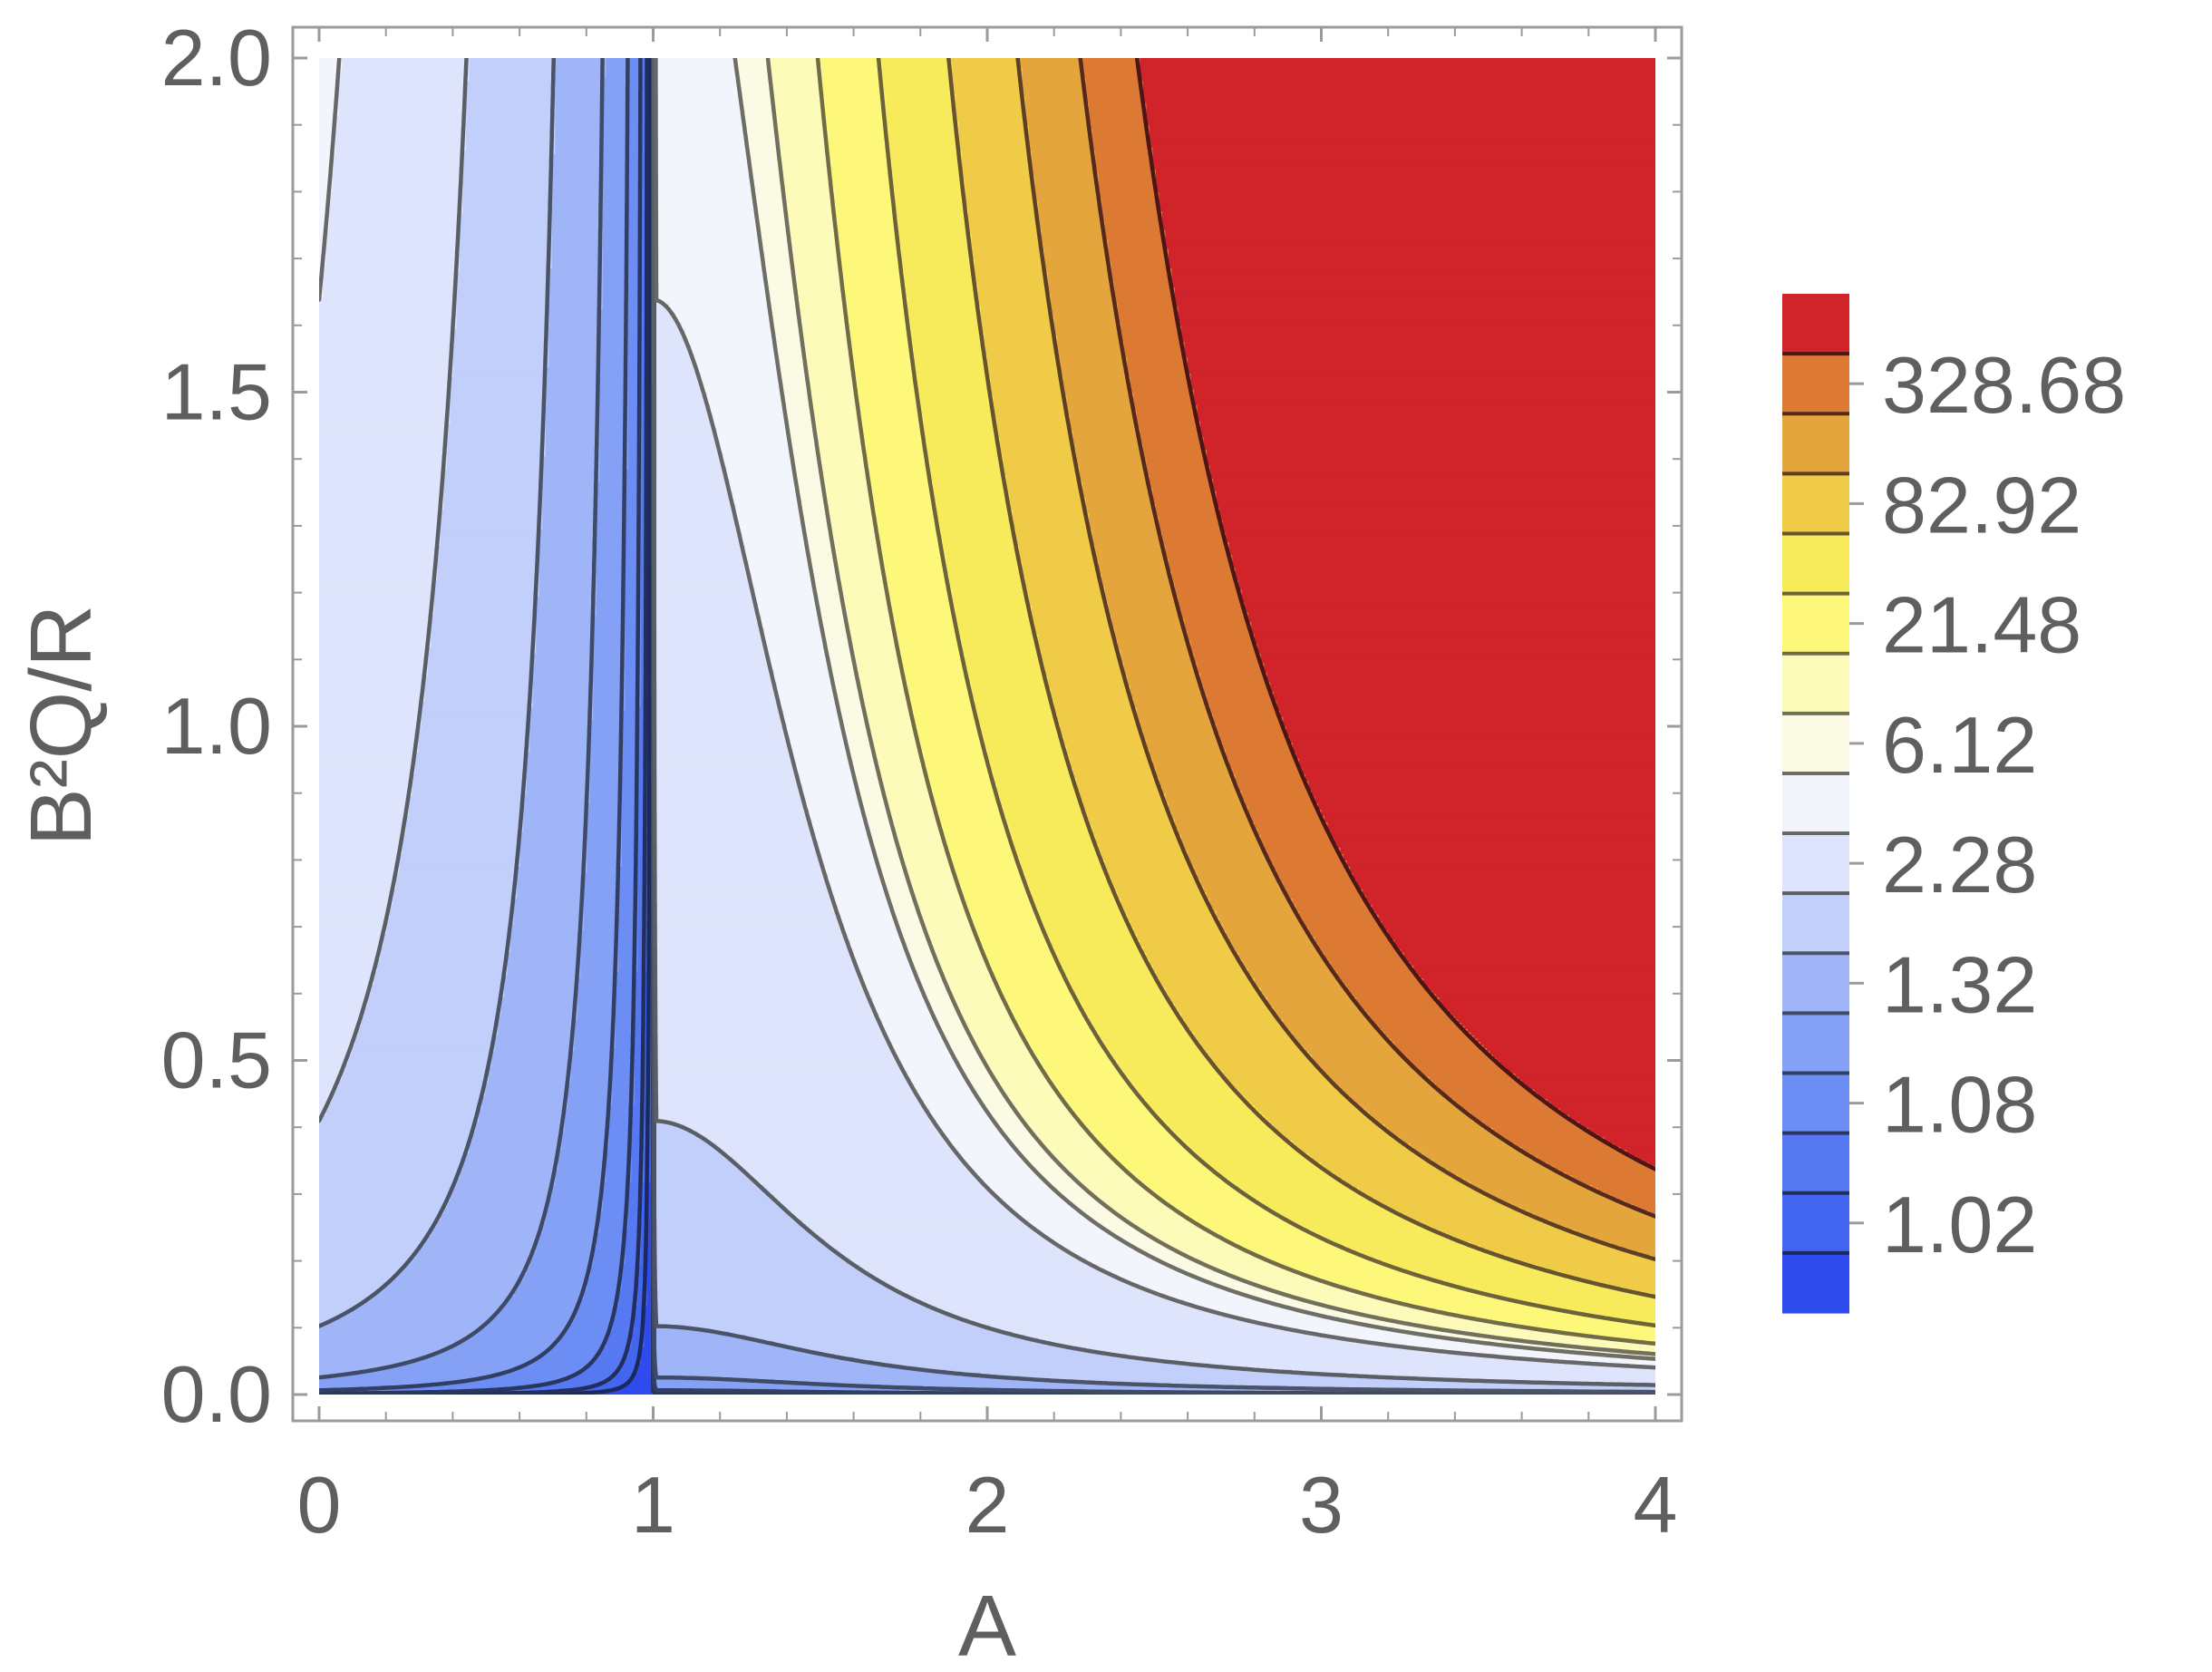 Image resolution: width=2212 pixels, height=1672 pixels. Describe the element at coordinates (1960, 984) in the screenshot. I see `legend-label: 1.32` at that location.